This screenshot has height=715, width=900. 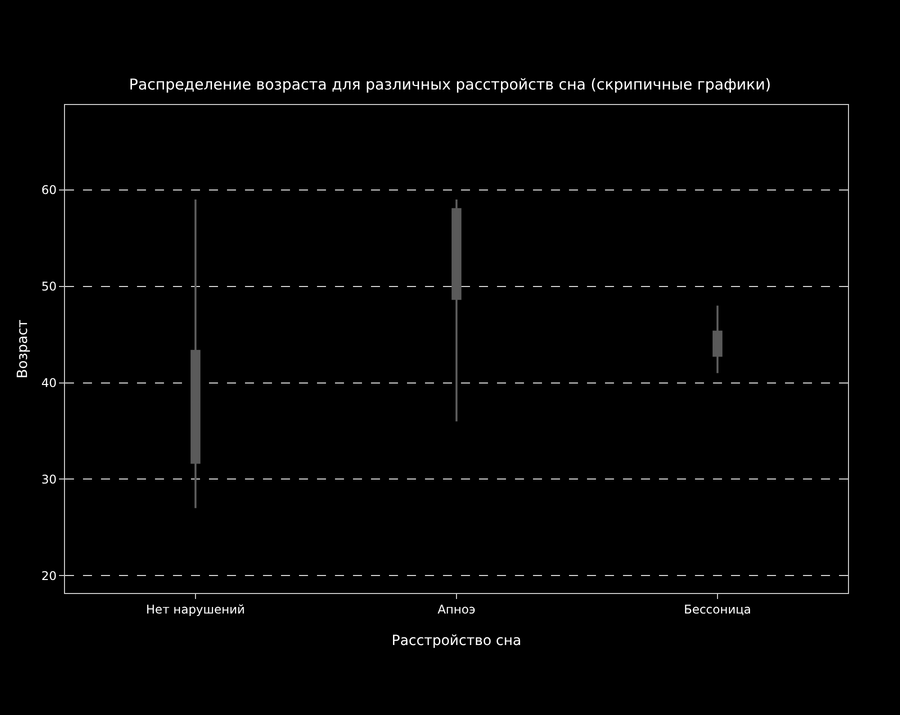 I want to click on y-tick-label: 30, so click(x=49, y=479).